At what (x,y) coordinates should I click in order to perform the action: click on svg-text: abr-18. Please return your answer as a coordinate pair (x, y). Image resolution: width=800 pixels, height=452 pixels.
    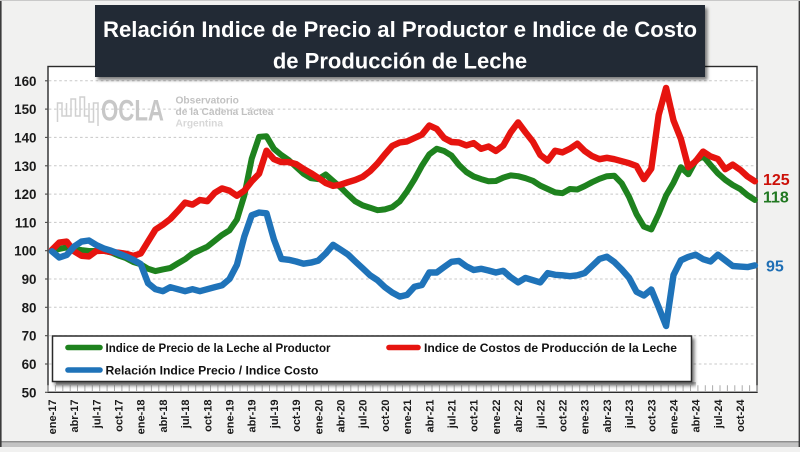
    Looking at the image, I should click on (164, 416).